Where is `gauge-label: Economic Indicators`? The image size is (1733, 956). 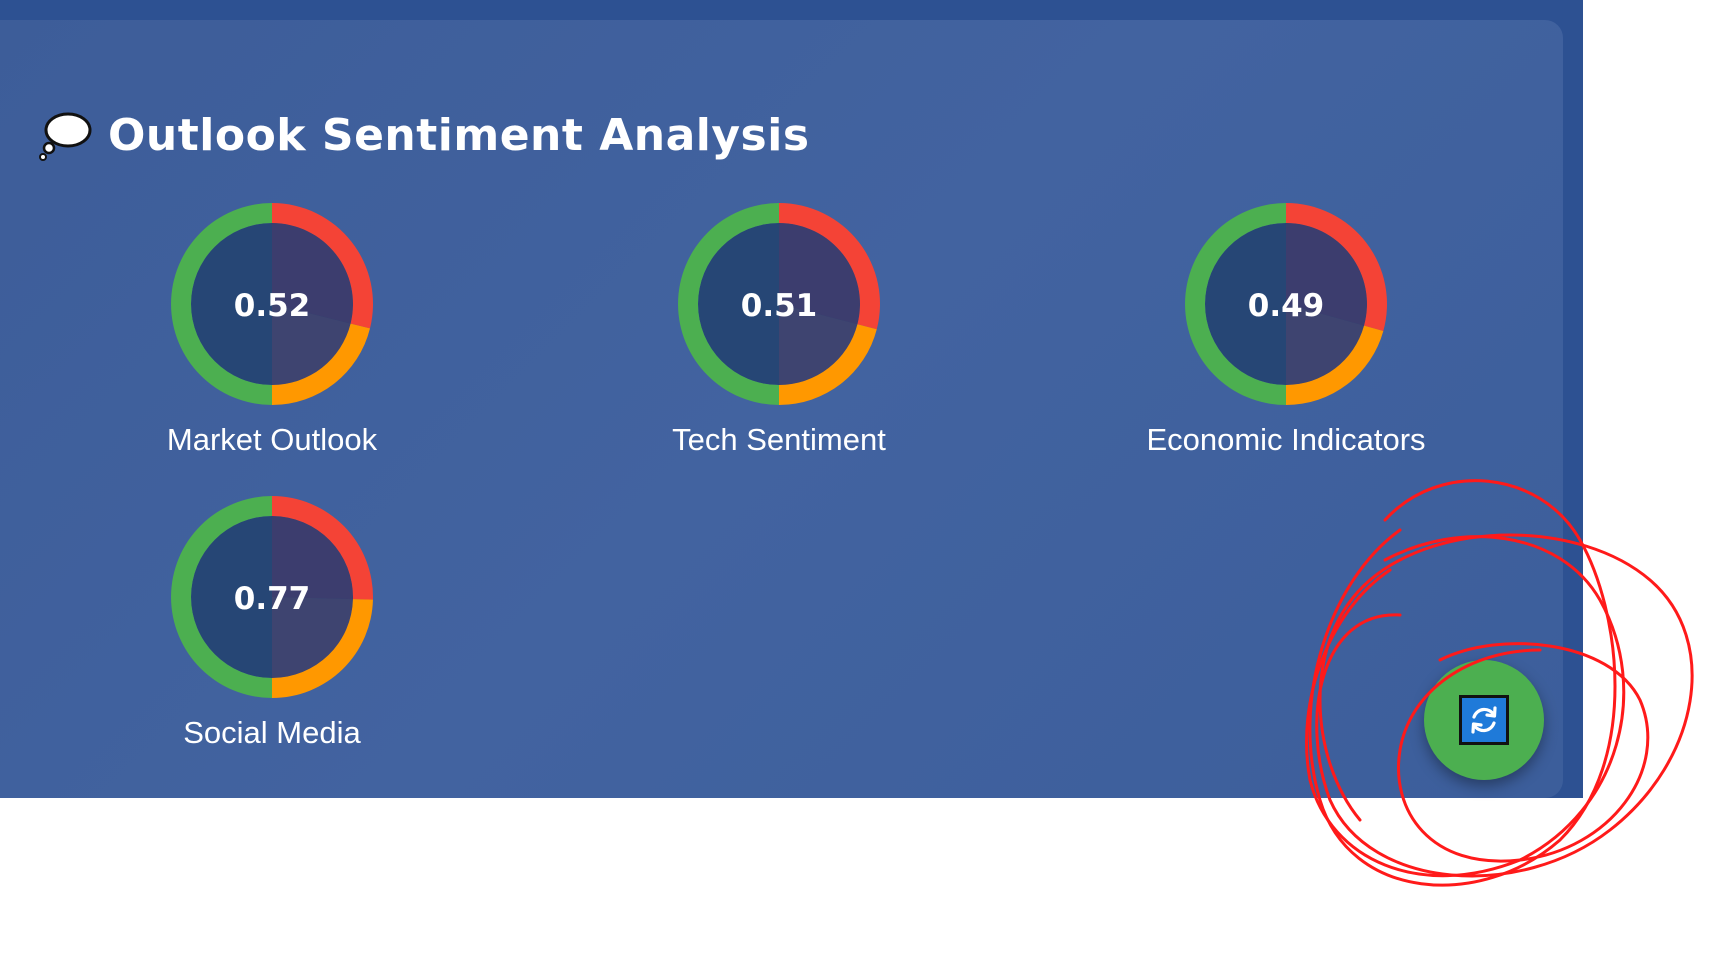 gauge-label: Economic Indicators is located at coordinates (1286, 439).